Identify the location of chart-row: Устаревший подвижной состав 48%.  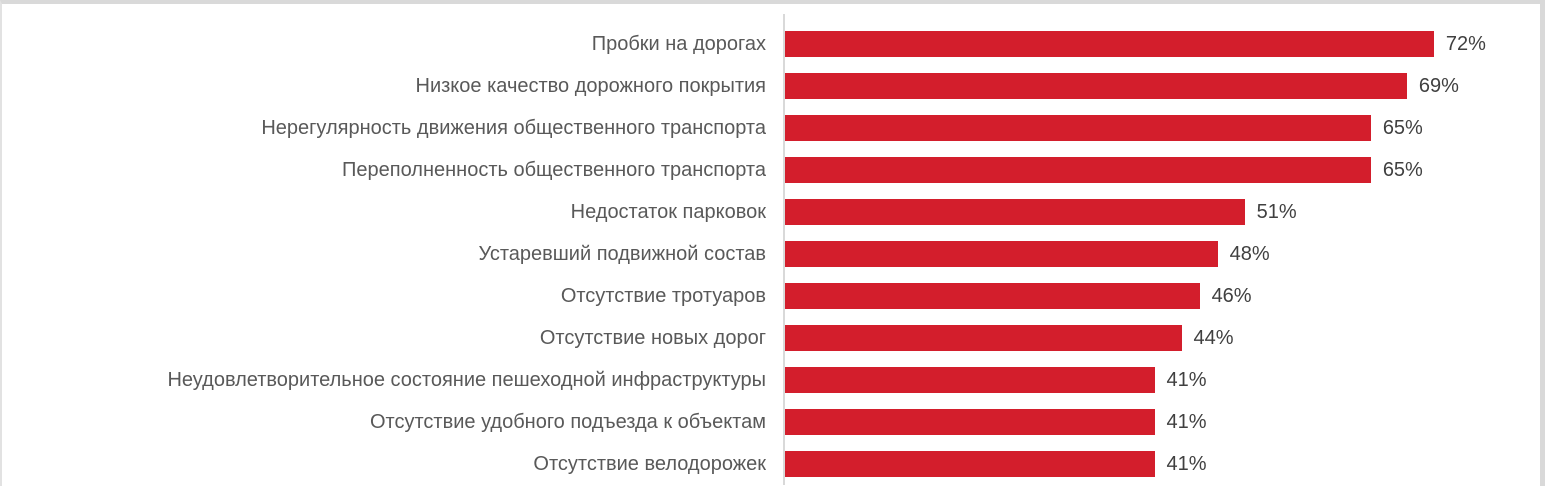
(771, 254).